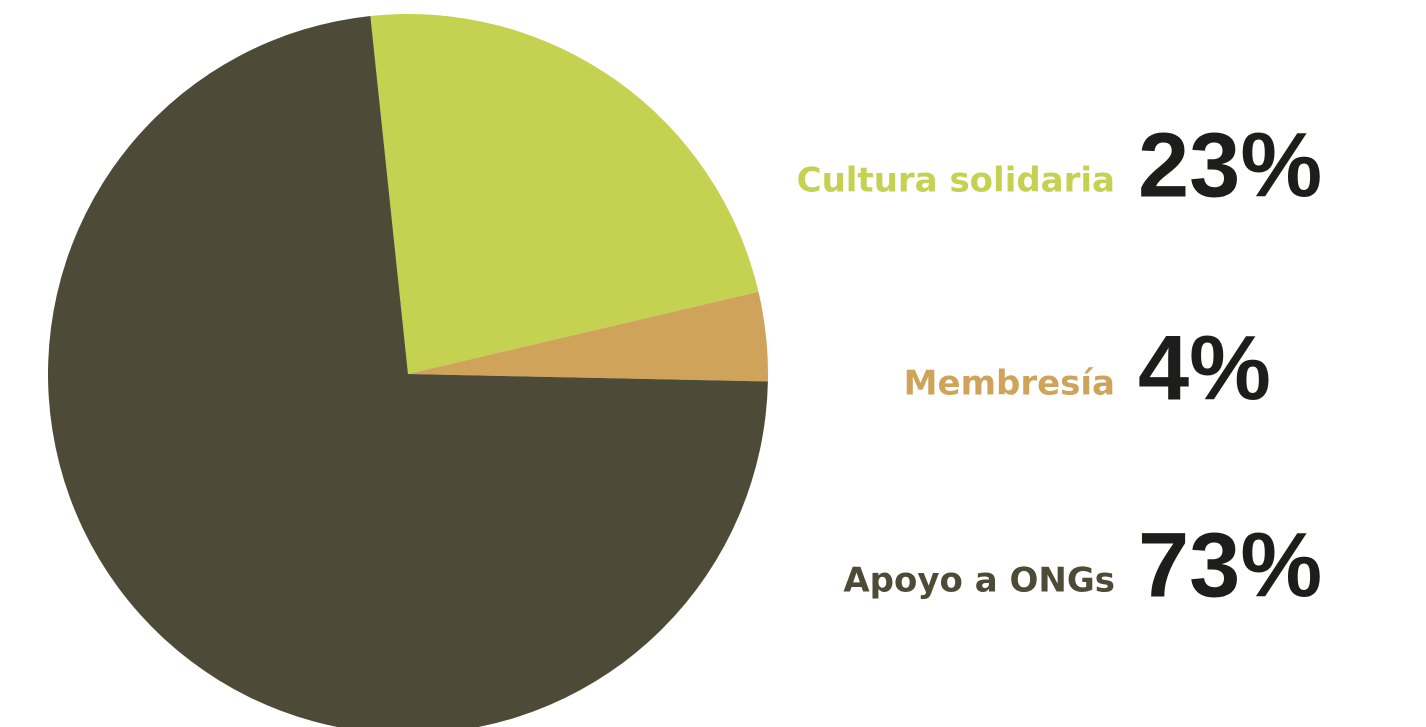 The height and width of the screenshot is (727, 1426). I want to click on legend-label: Apoyo a ONGs, so click(979, 581).